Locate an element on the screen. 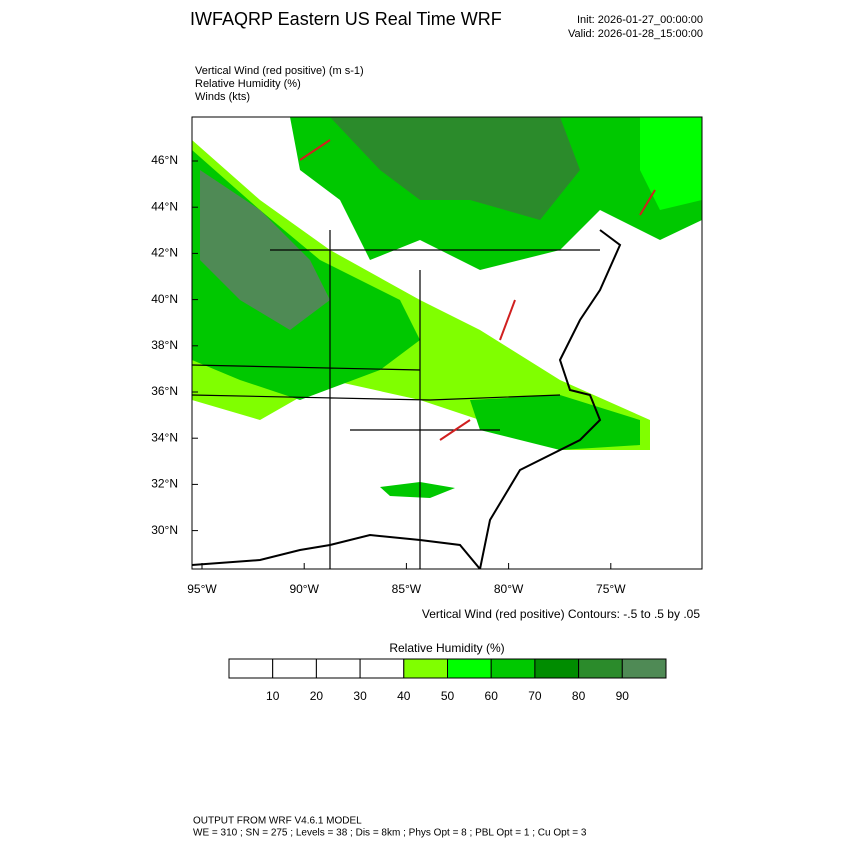 The image size is (850, 850). lon-label: 75°W is located at coordinates (611, 589).